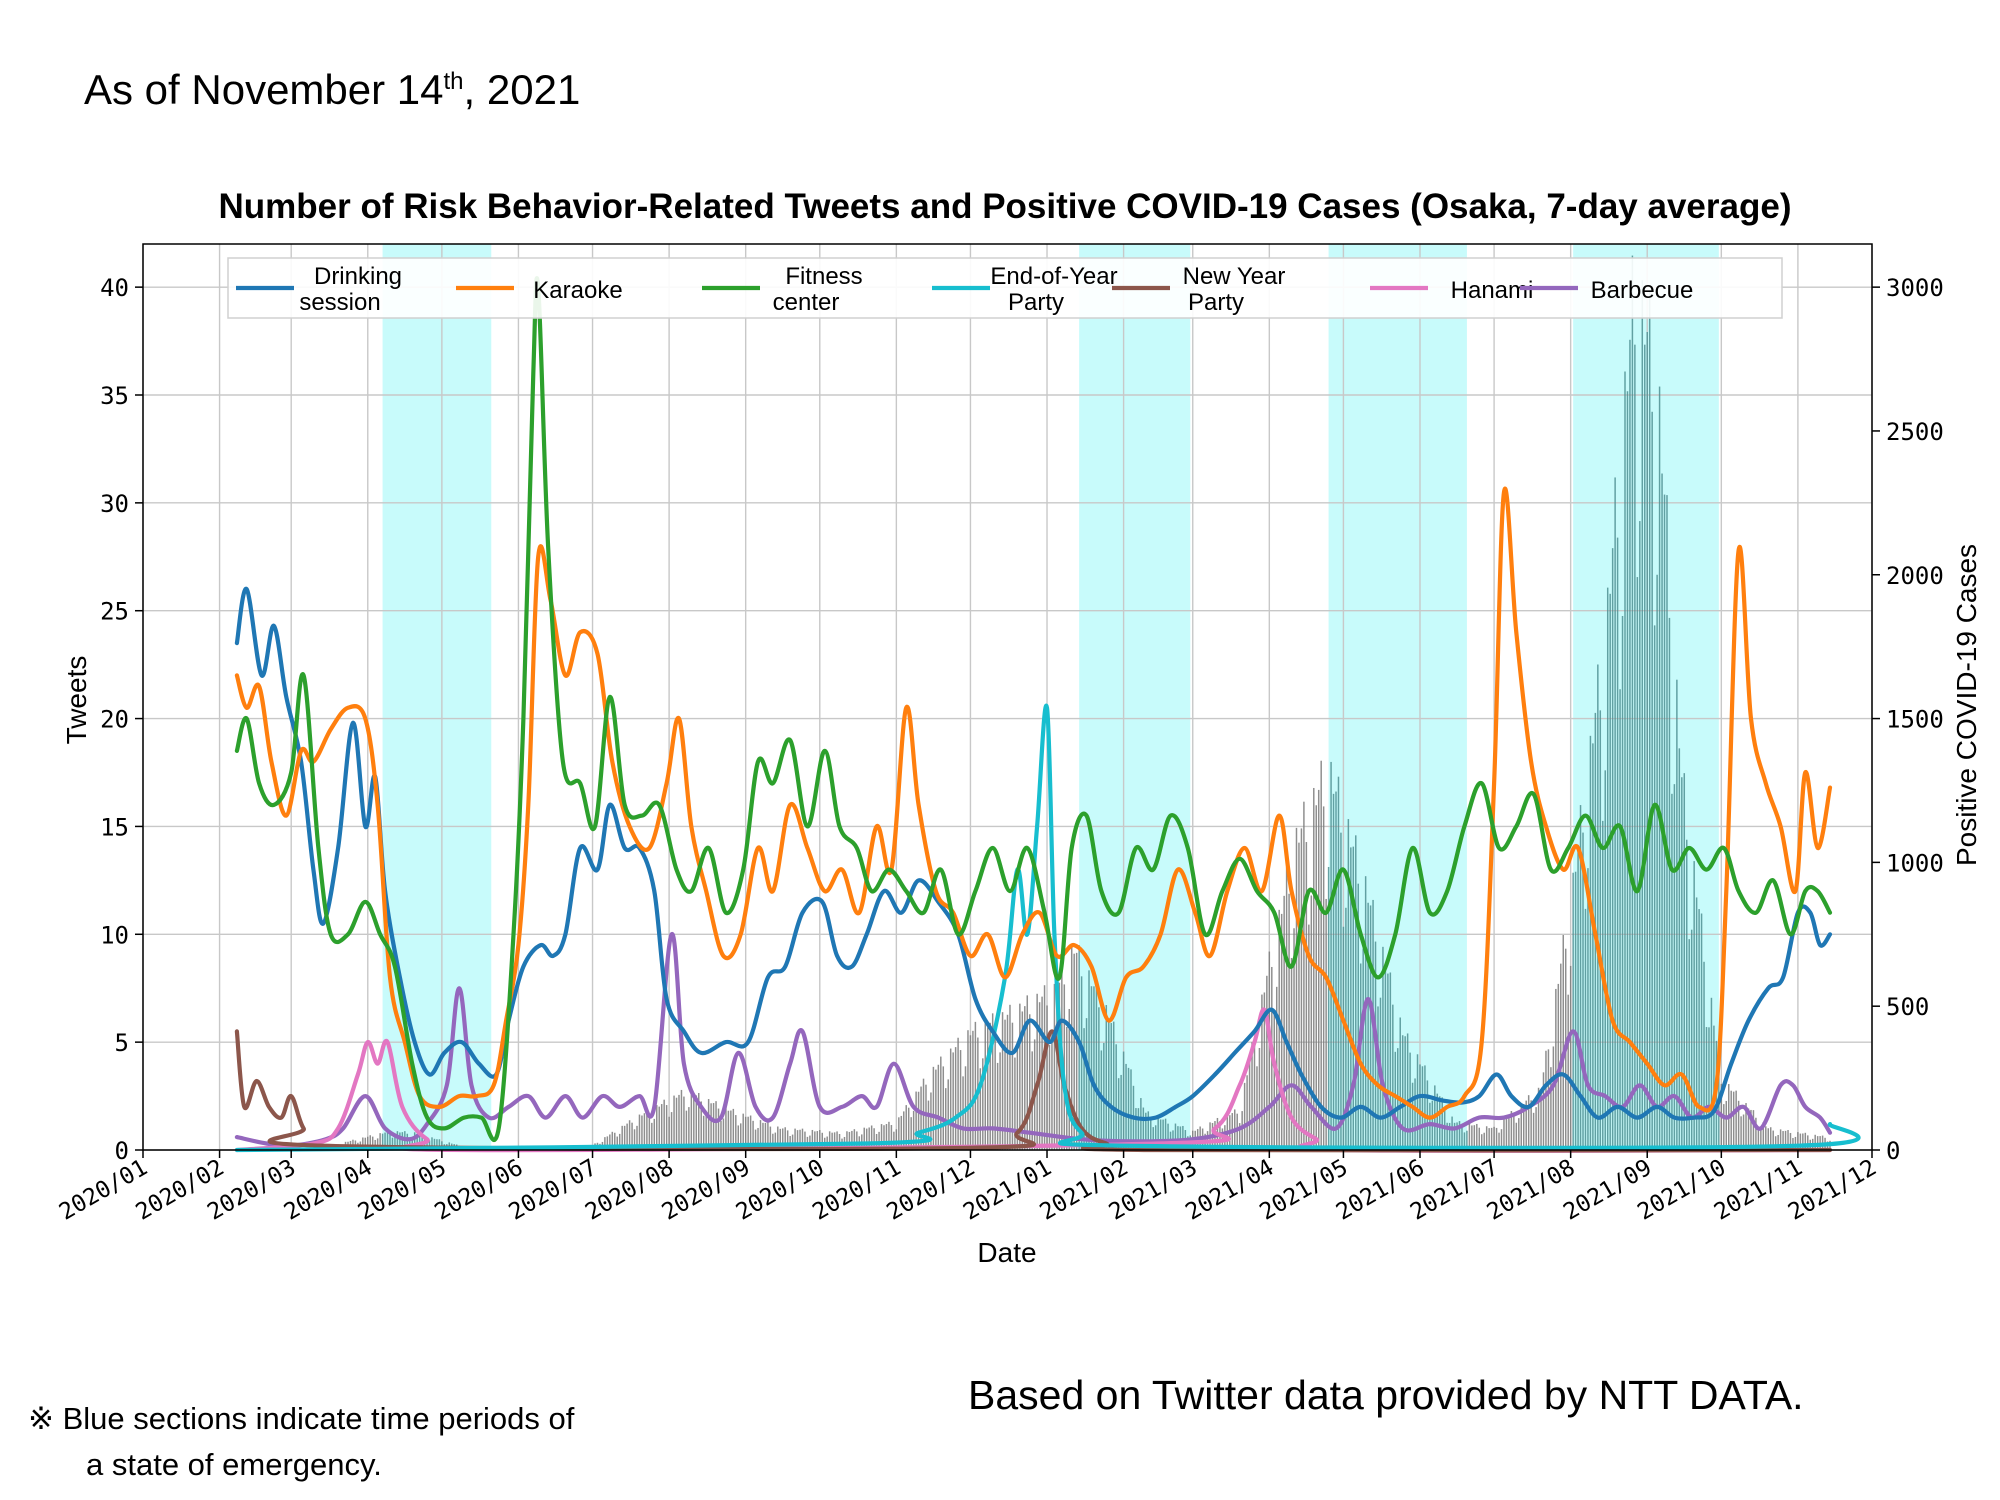  I want to click on y2-axis-label: Positive COVID-19 Cases, so click(1966, 705).